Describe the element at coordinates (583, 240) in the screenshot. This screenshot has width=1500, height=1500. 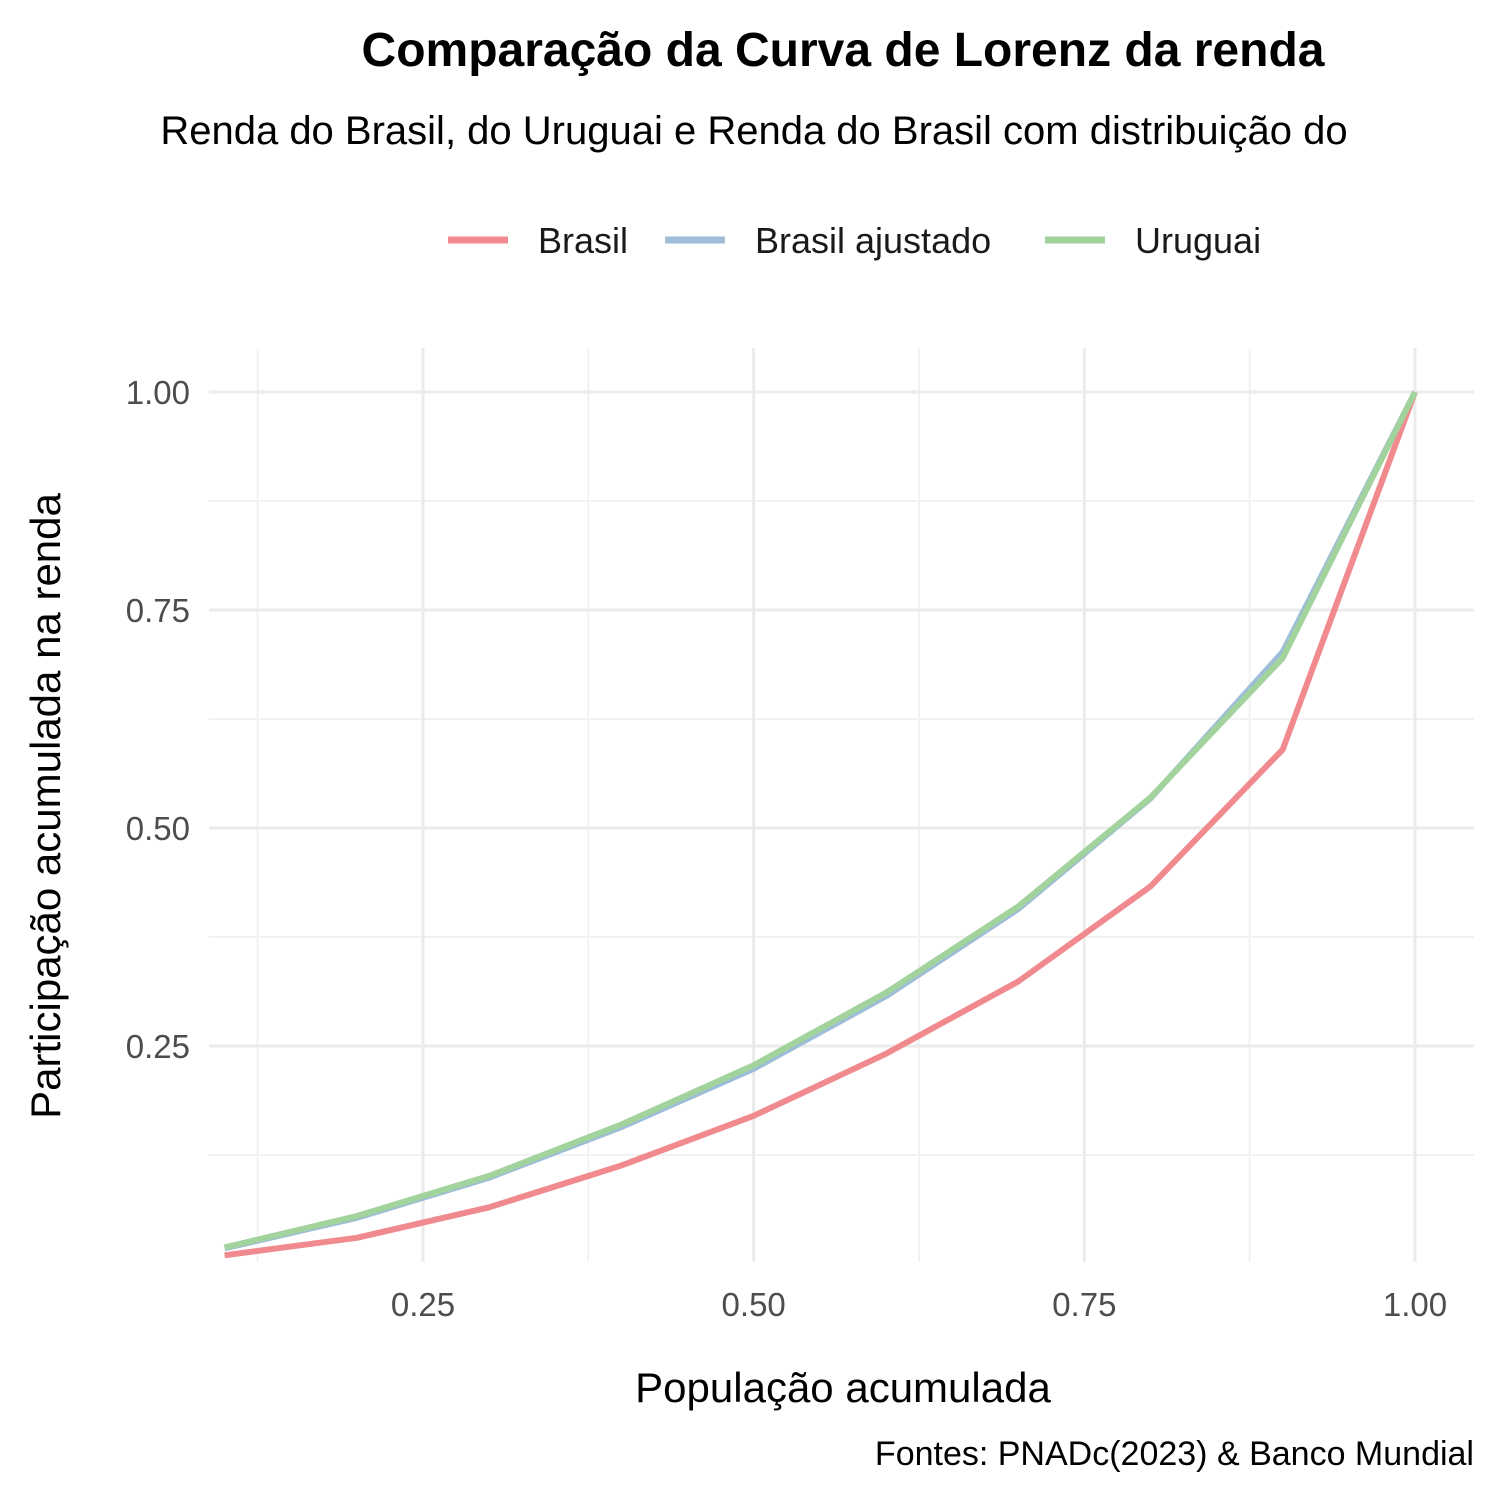
I see `legend-label: Brasil` at that location.